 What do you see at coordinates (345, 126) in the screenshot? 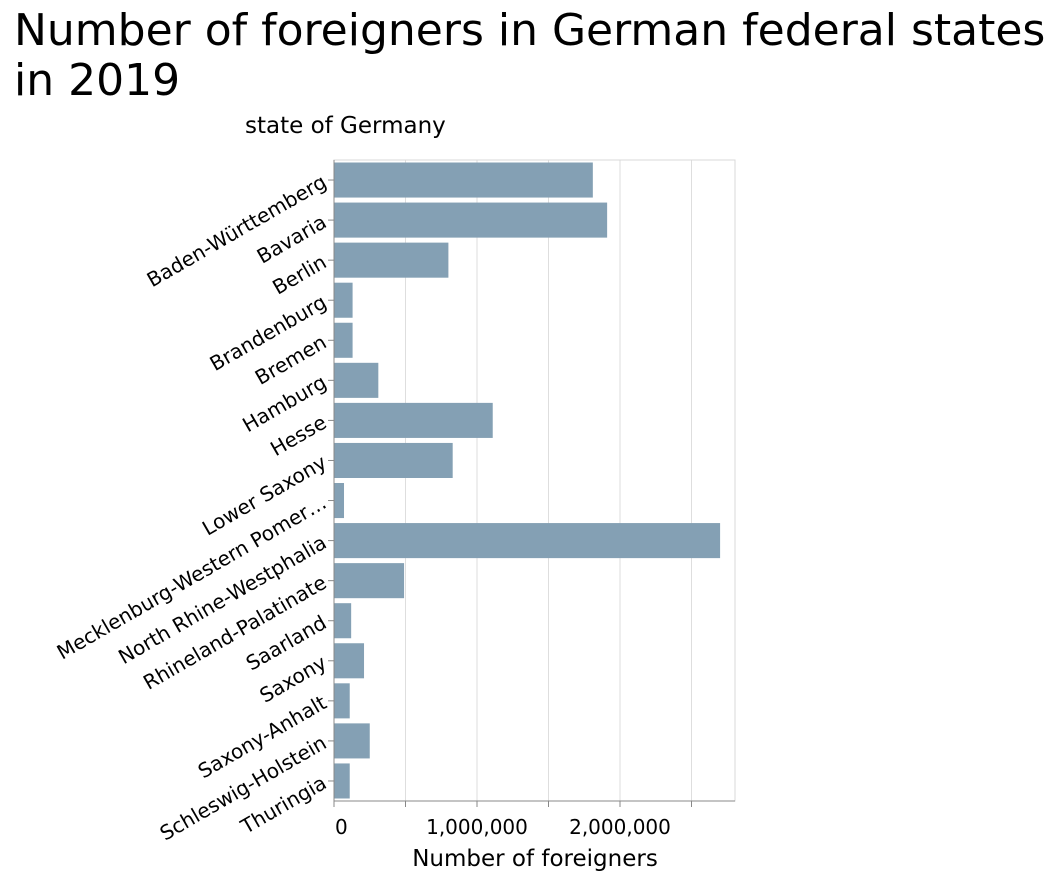
I see `y-axis-title: state of Germany` at bounding box center [345, 126].